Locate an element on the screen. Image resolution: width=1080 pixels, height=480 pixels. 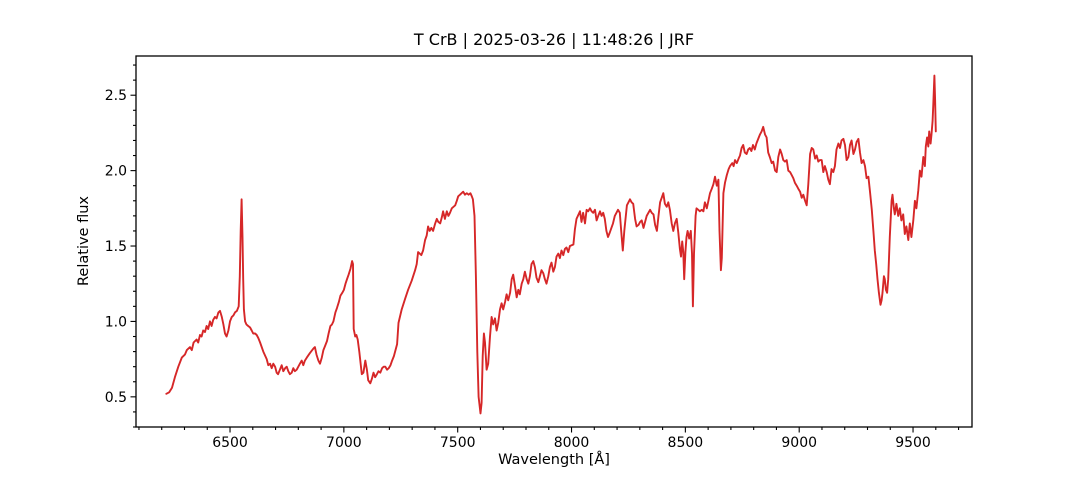
y-tick-label: 0.5 is located at coordinates (116, 398).